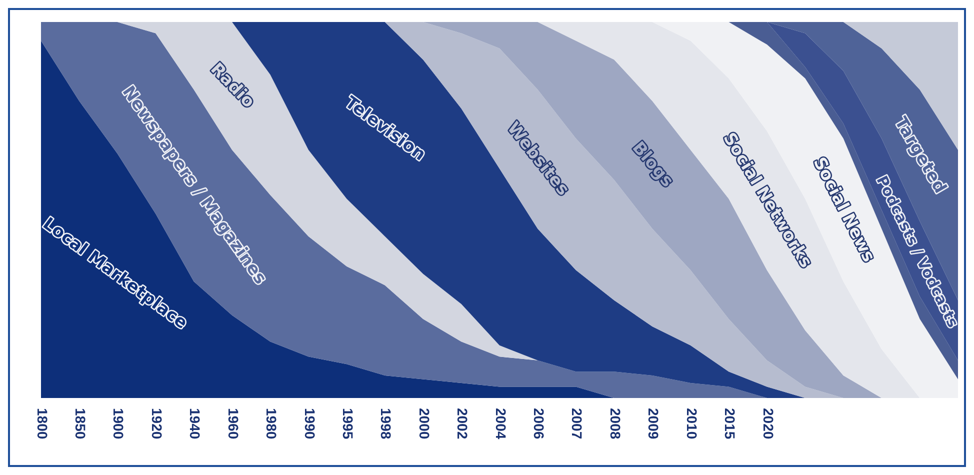  I want to click on x-tick-label: 2007, so click(577, 424).